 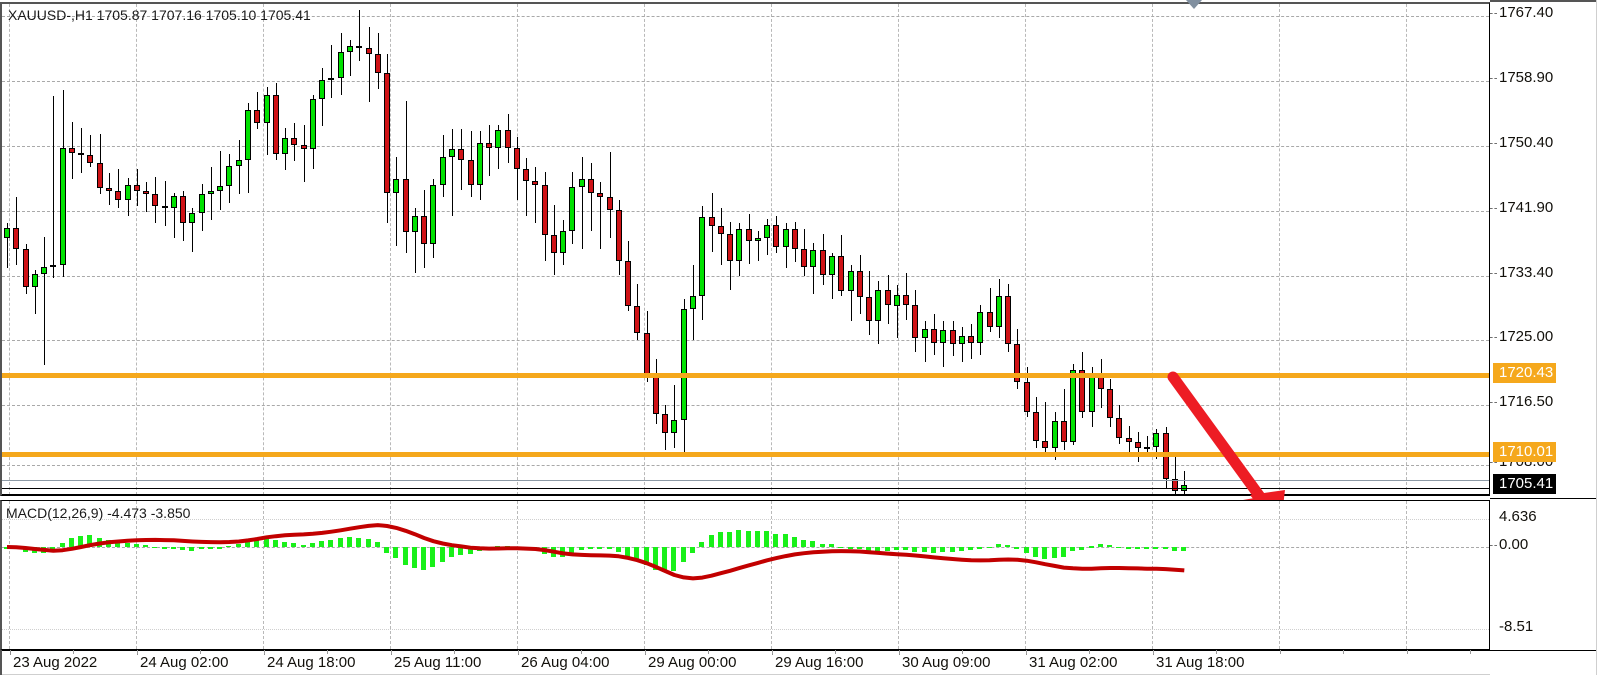 What do you see at coordinates (1525, 373) in the screenshot?
I see `resistance-level-label: 1720.43` at bounding box center [1525, 373].